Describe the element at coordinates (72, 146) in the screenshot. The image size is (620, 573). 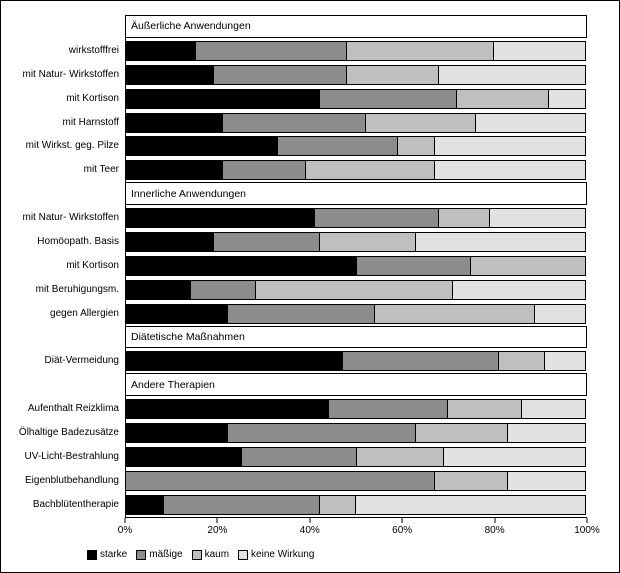
I see `row-label: mit Wirkst. geg. Pilze` at that location.